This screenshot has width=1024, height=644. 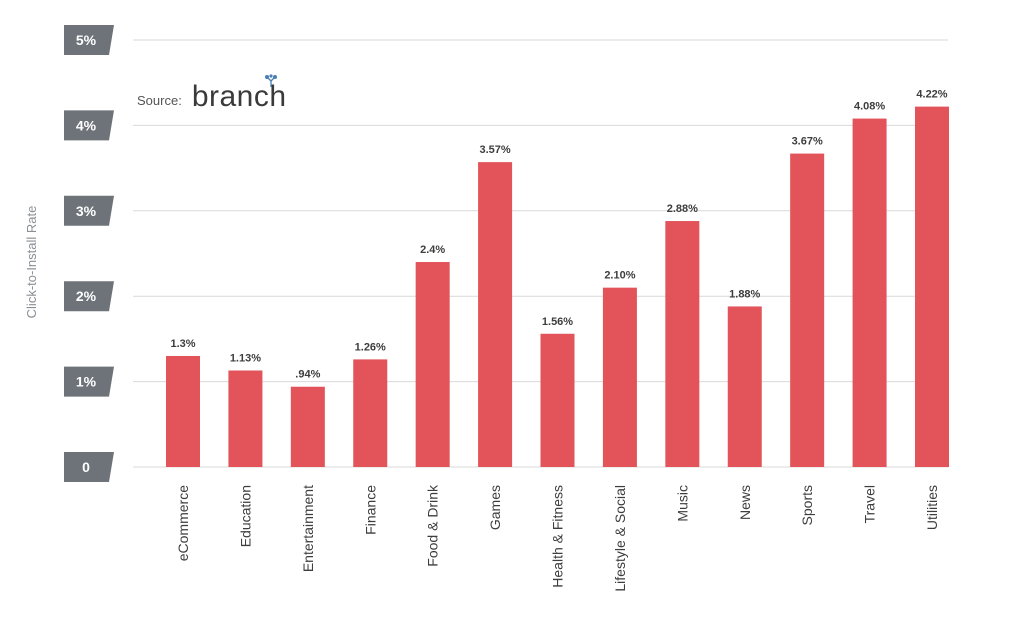 I want to click on branch-logo: branch, so click(x=239, y=93).